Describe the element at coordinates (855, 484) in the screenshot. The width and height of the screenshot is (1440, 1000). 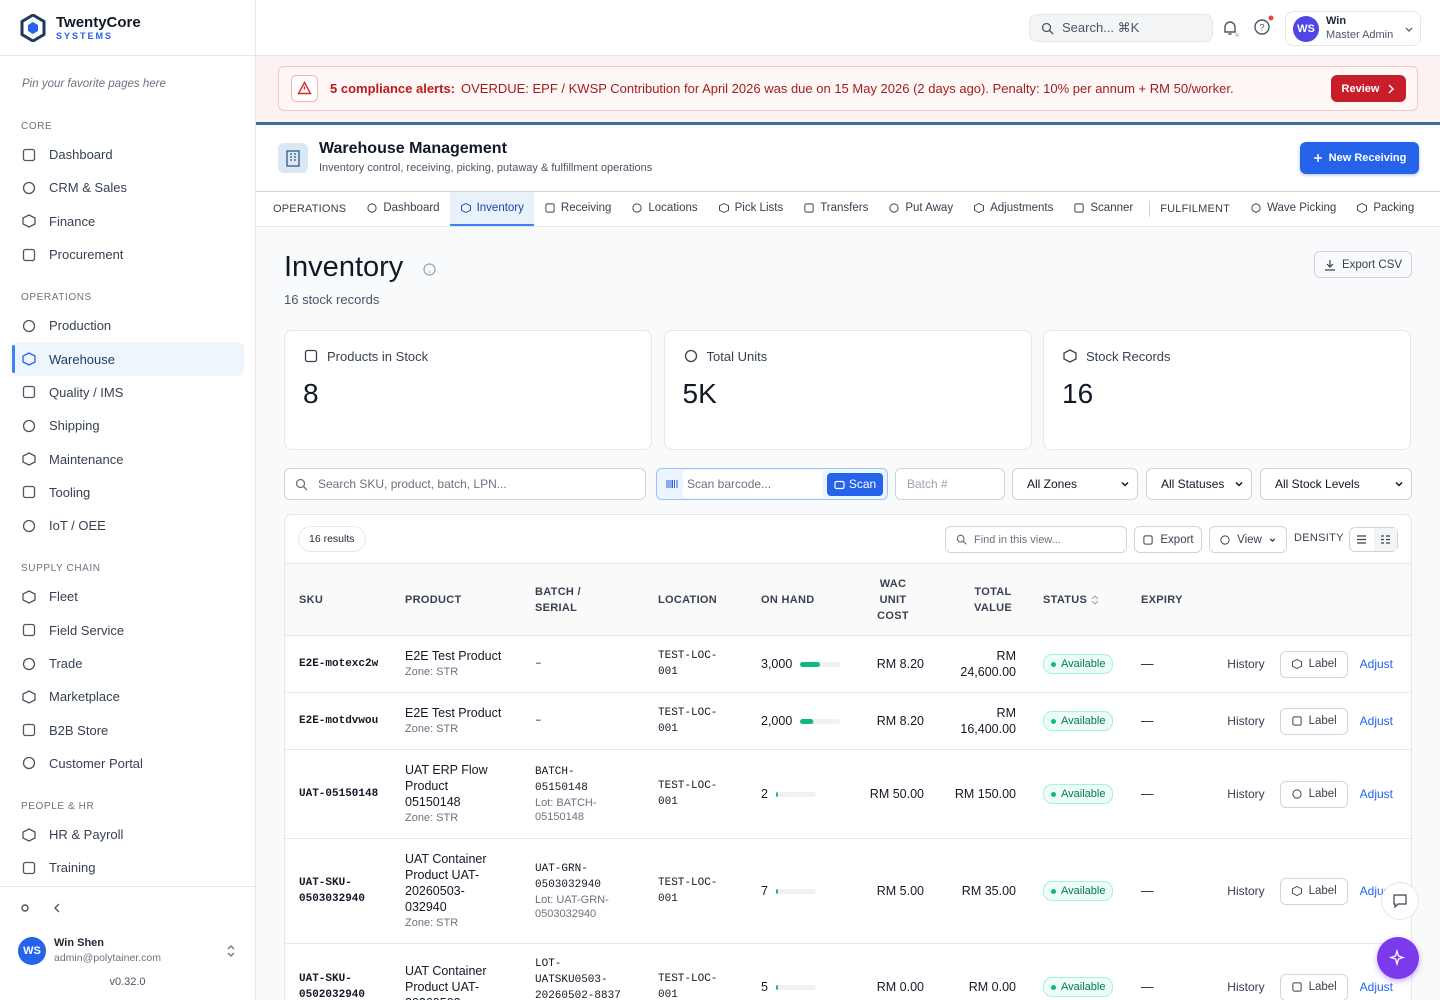
I see `scan-button: Scan` at that location.